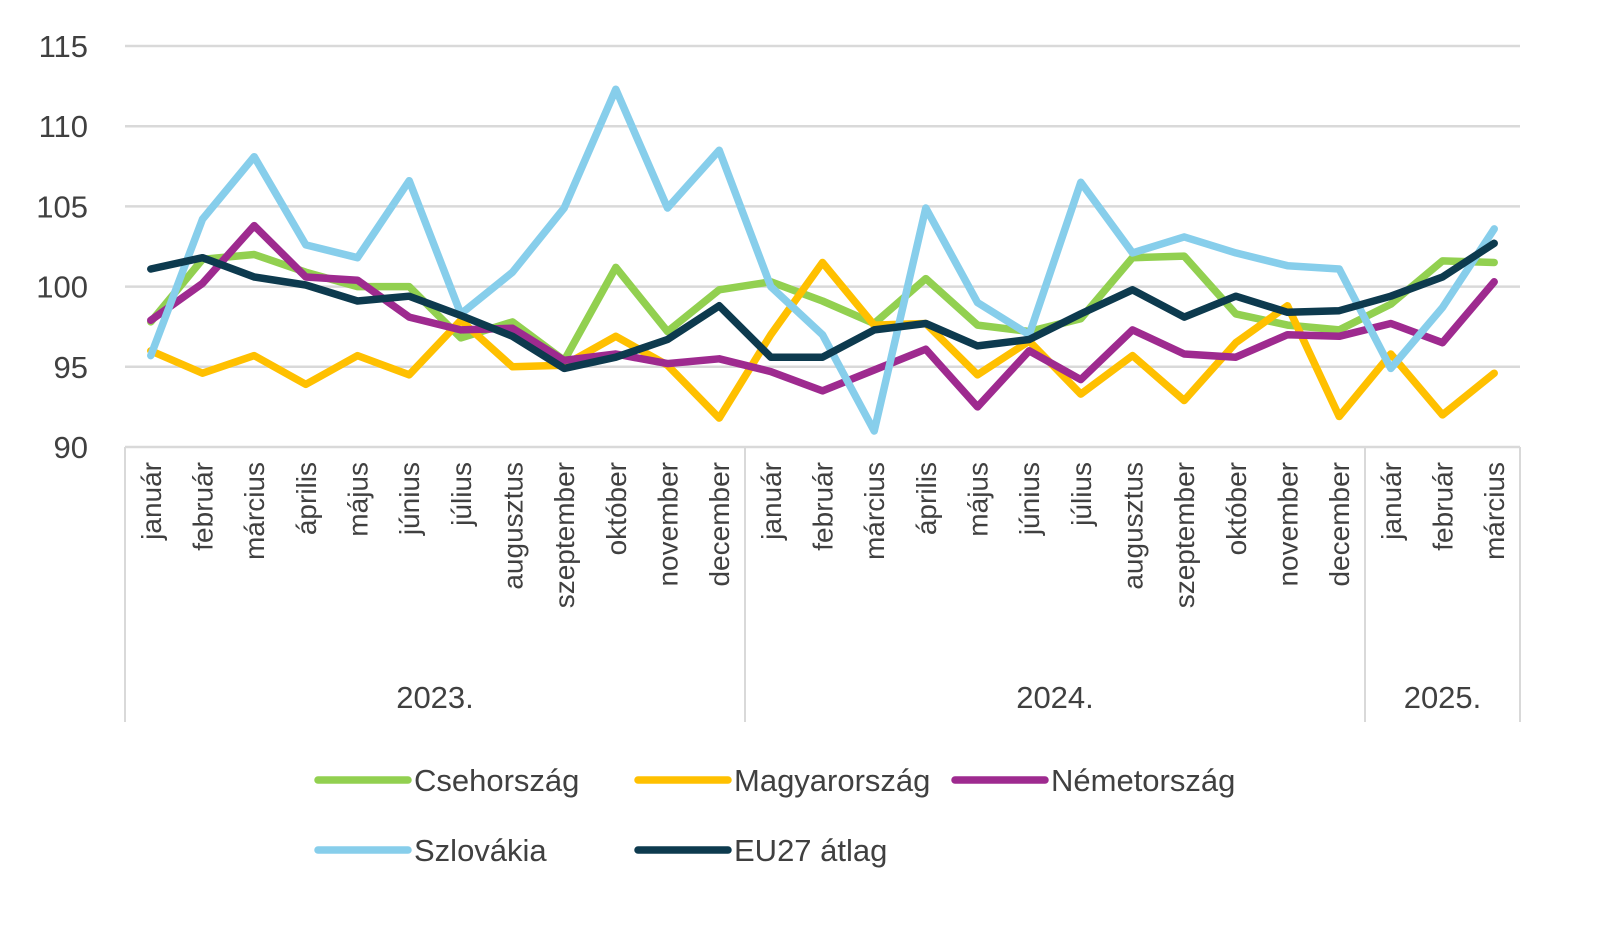  Describe the element at coordinates (810, 850) in the screenshot. I see `legend-label: EU27 átlag` at that location.